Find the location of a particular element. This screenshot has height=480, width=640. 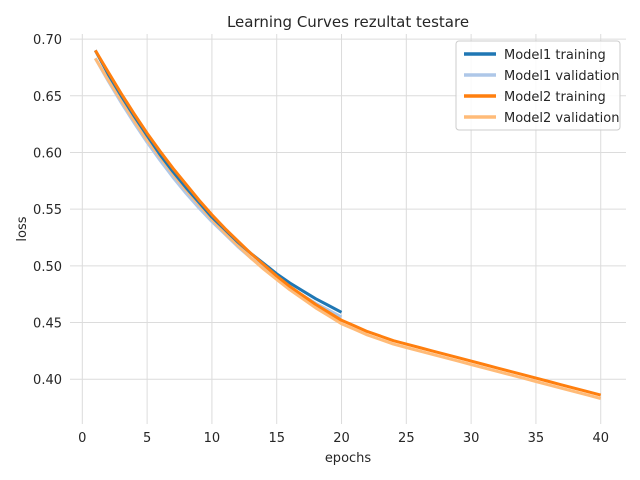

y-tick-label: 0.40 is located at coordinates (47, 380).